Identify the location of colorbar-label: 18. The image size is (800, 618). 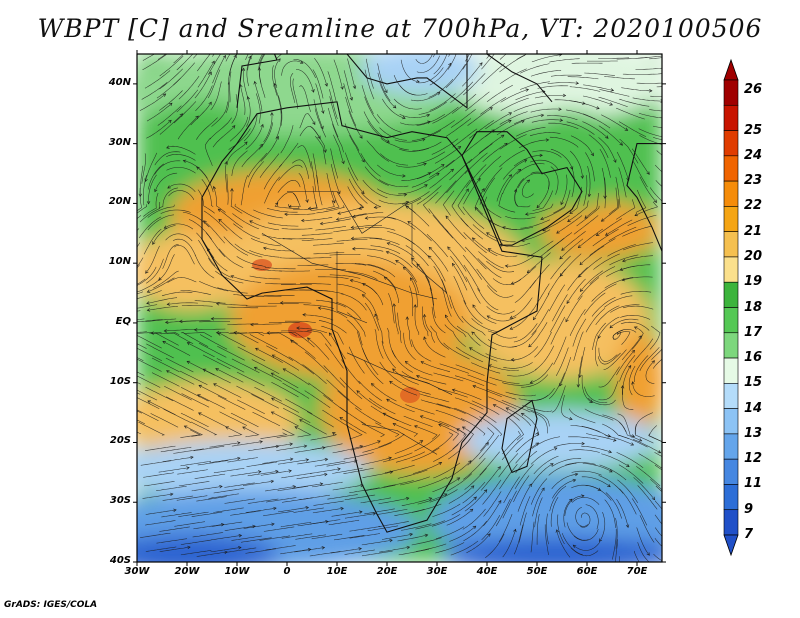
(753, 307).